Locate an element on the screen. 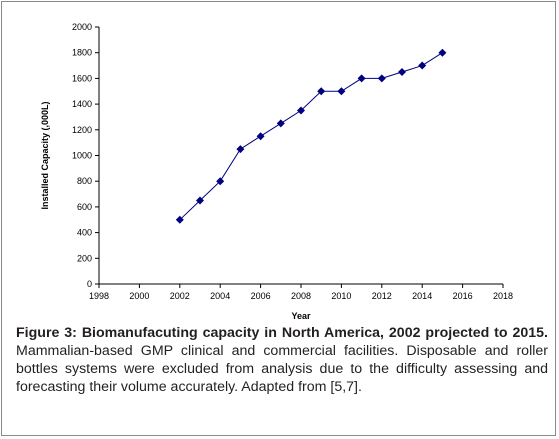  x-tick-label: 2006 is located at coordinates (261, 296).